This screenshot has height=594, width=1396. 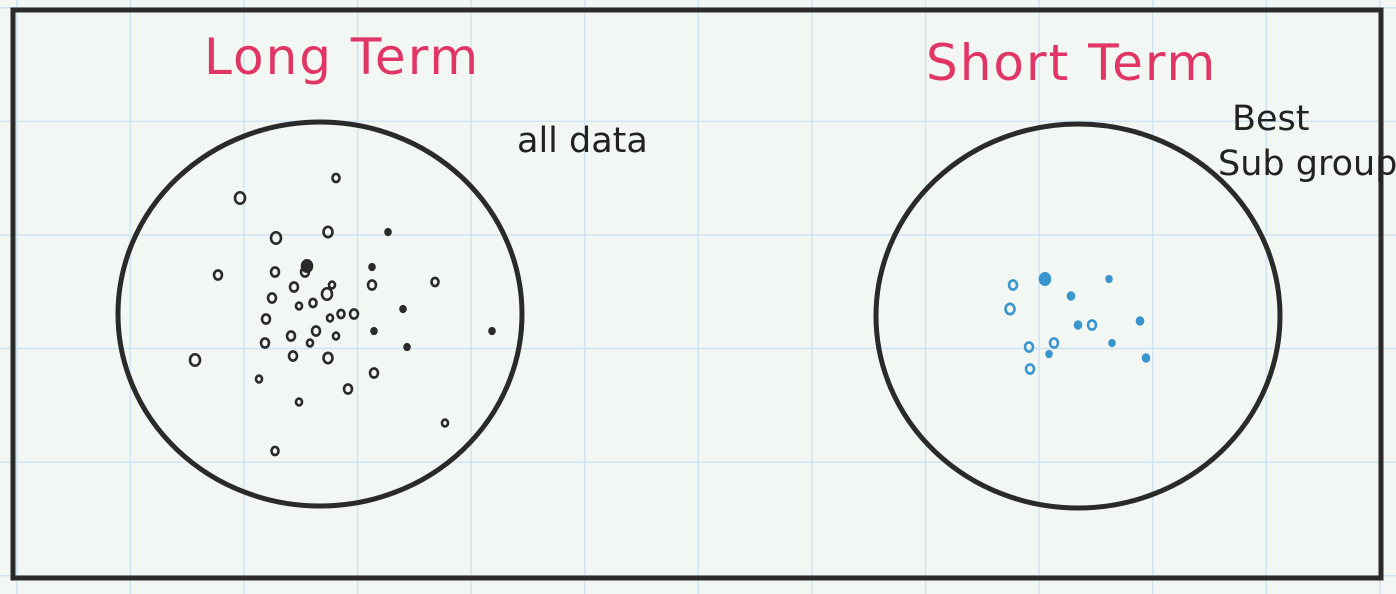 What do you see at coordinates (342, 57) in the screenshot?
I see `long-term-title: Long Term` at bounding box center [342, 57].